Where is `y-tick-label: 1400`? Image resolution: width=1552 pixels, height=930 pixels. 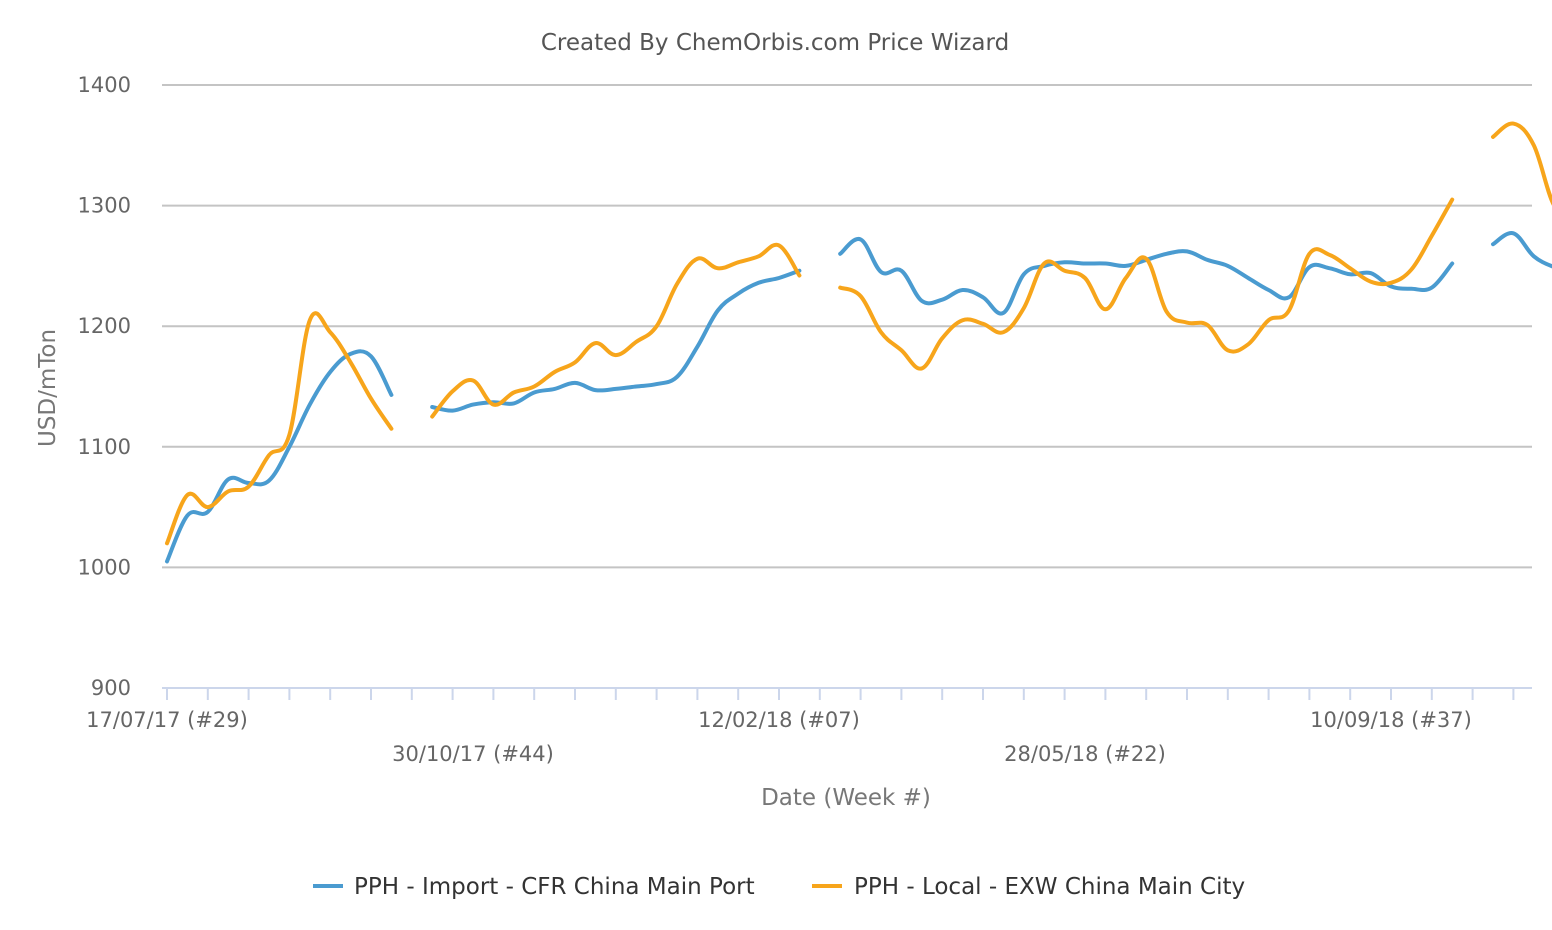 y-tick-label: 1400 is located at coordinates (104, 85).